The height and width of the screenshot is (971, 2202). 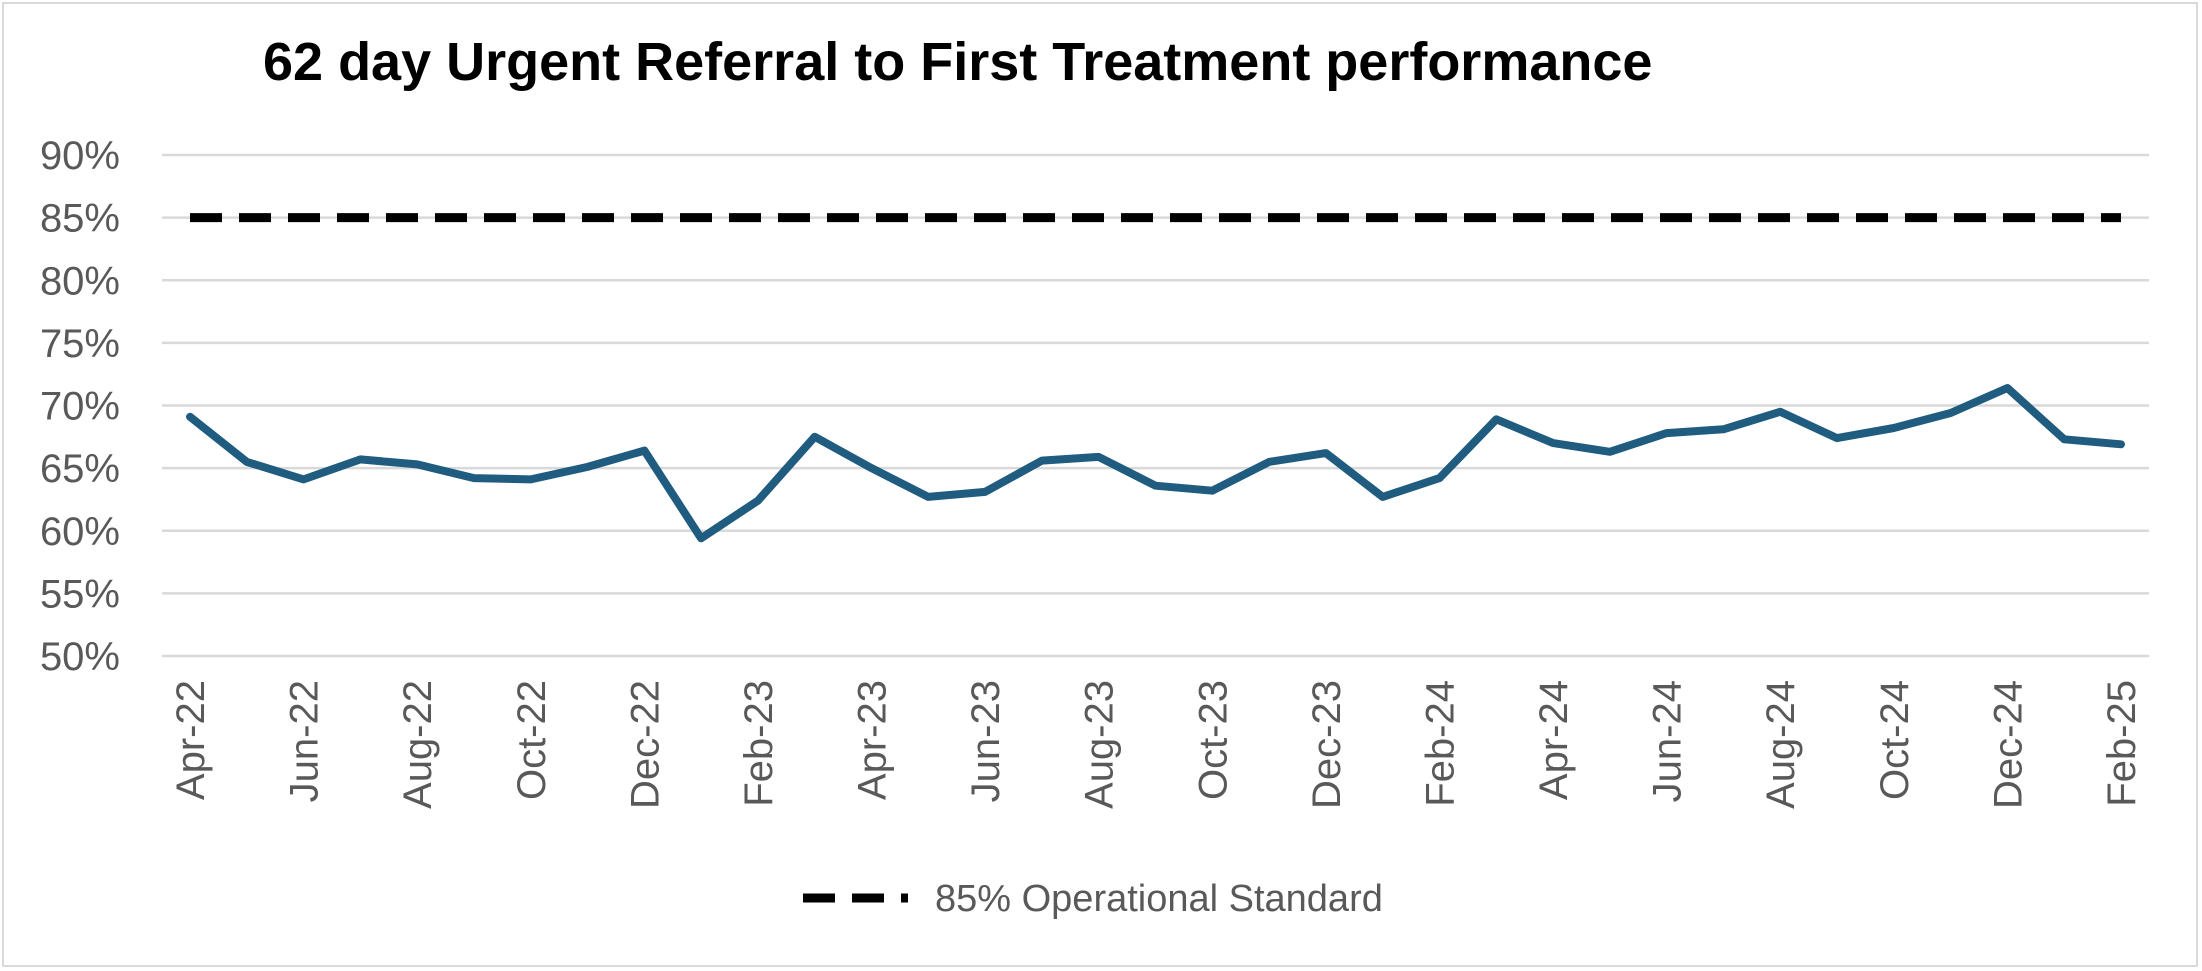 What do you see at coordinates (418, 744) in the screenshot?
I see `x-tick-label: Aug-22` at bounding box center [418, 744].